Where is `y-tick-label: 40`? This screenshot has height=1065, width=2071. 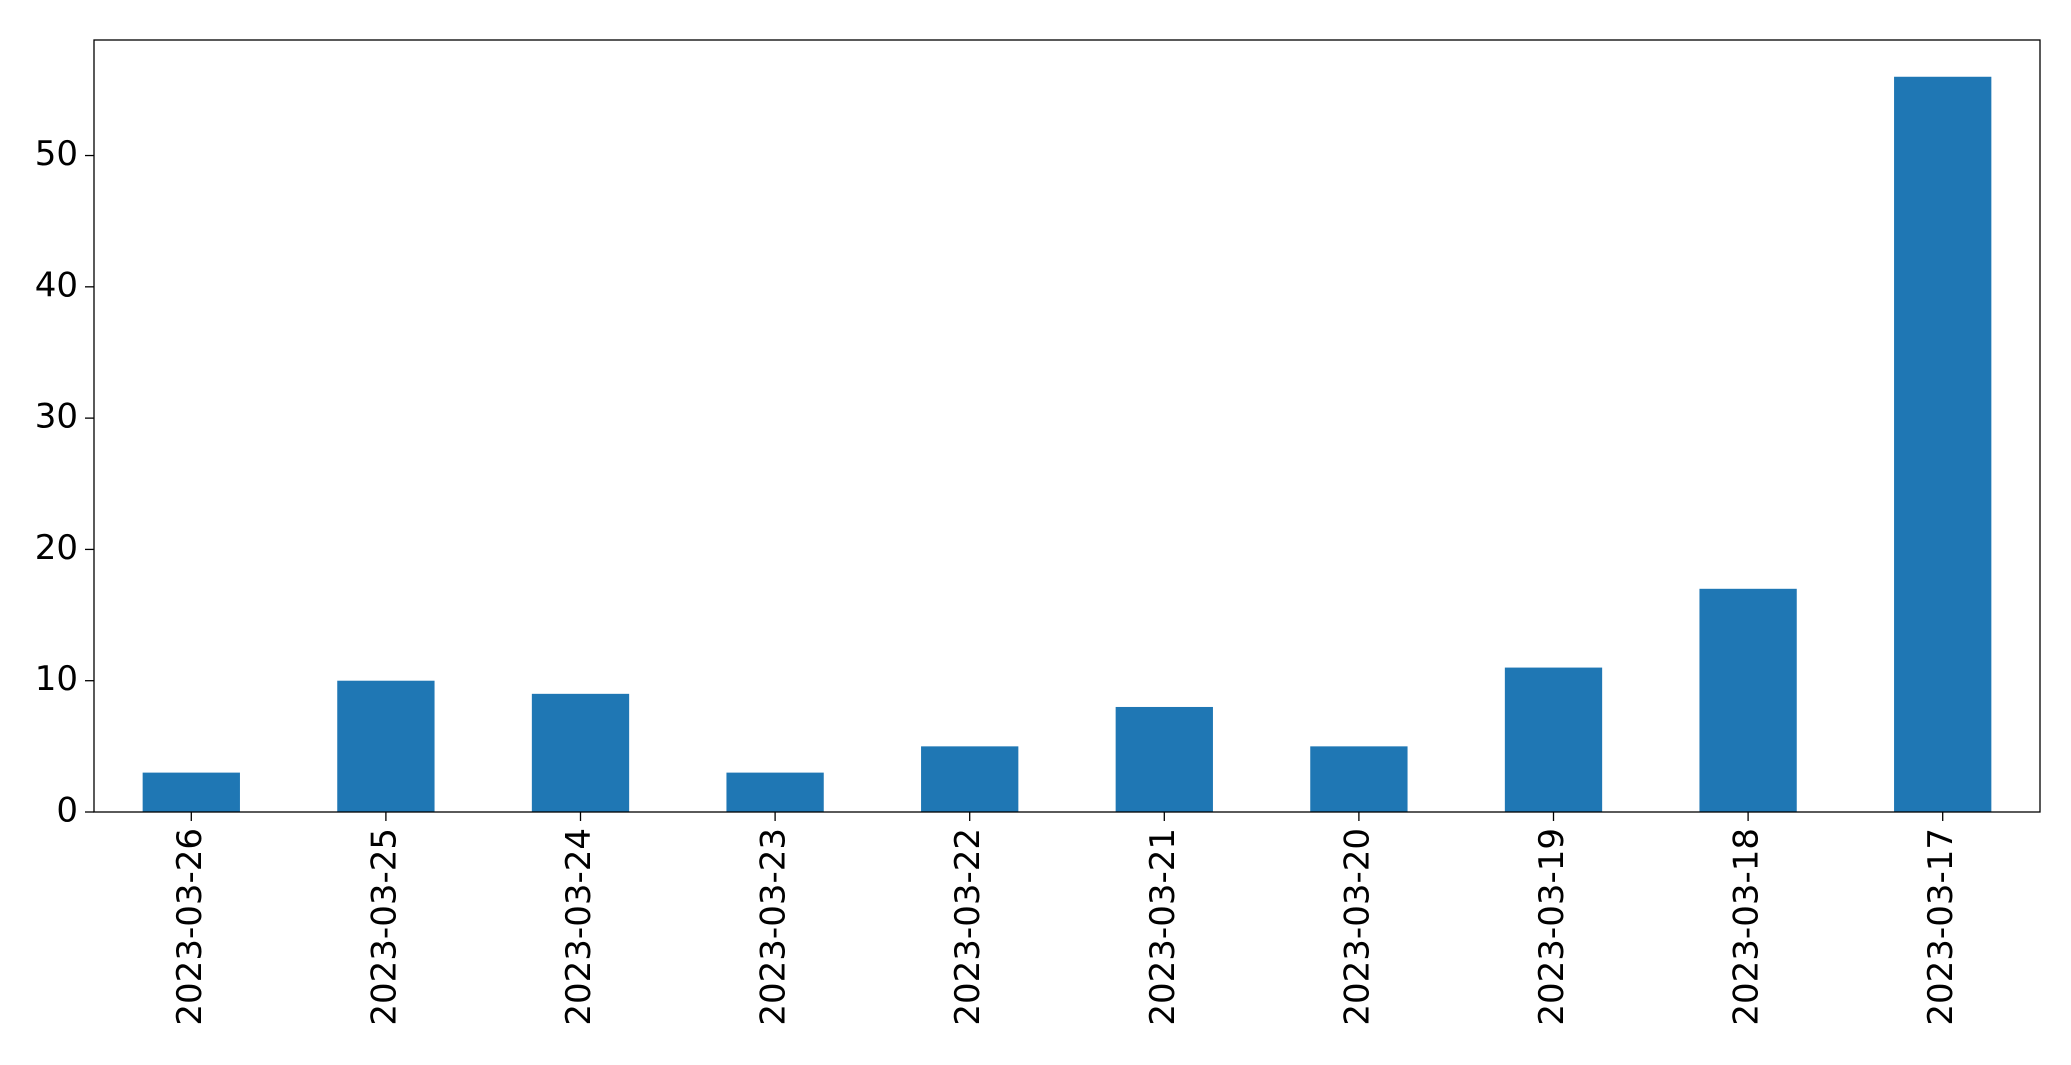 y-tick-label: 40 is located at coordinates (56, 285).